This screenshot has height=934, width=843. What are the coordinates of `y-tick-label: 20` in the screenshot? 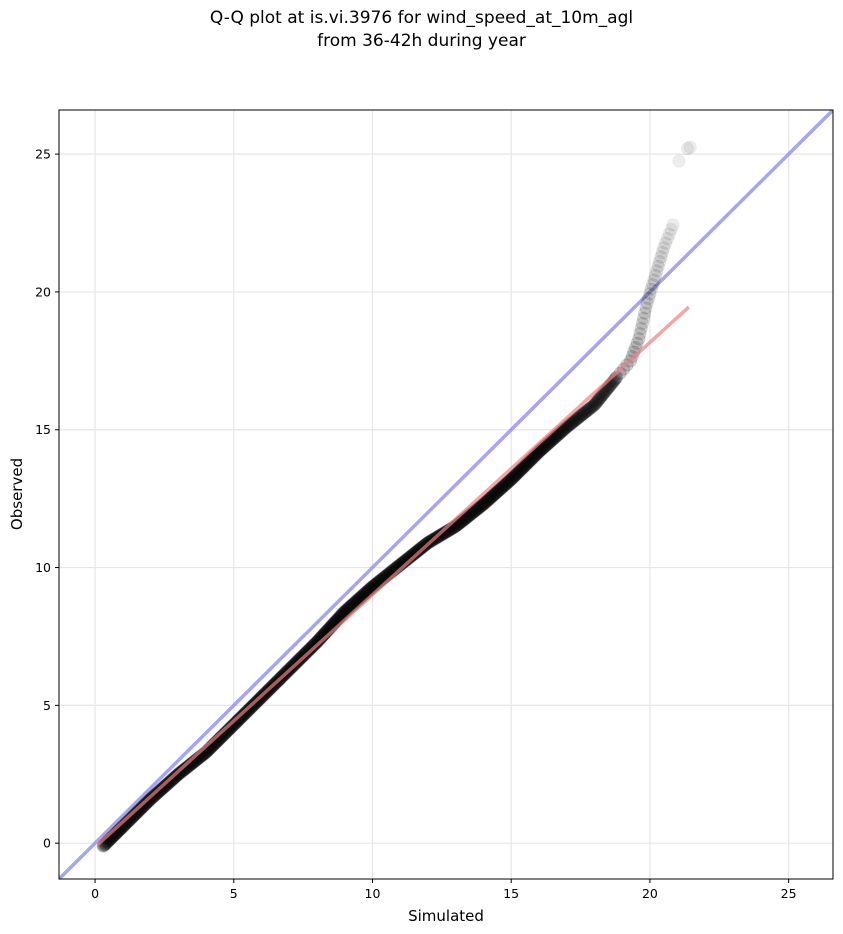 It's located at (43, 291).